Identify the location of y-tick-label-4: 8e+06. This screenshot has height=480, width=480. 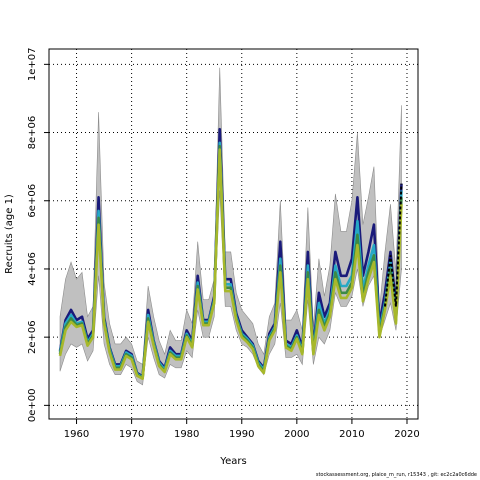
(32, 133).